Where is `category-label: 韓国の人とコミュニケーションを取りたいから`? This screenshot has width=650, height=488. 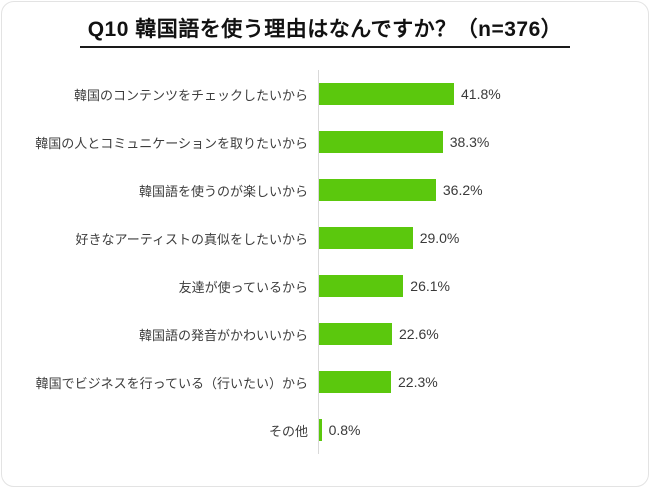
category-label: 韓国の人とコミュニケーションを取りたいから is located at coordinates (171, 143).